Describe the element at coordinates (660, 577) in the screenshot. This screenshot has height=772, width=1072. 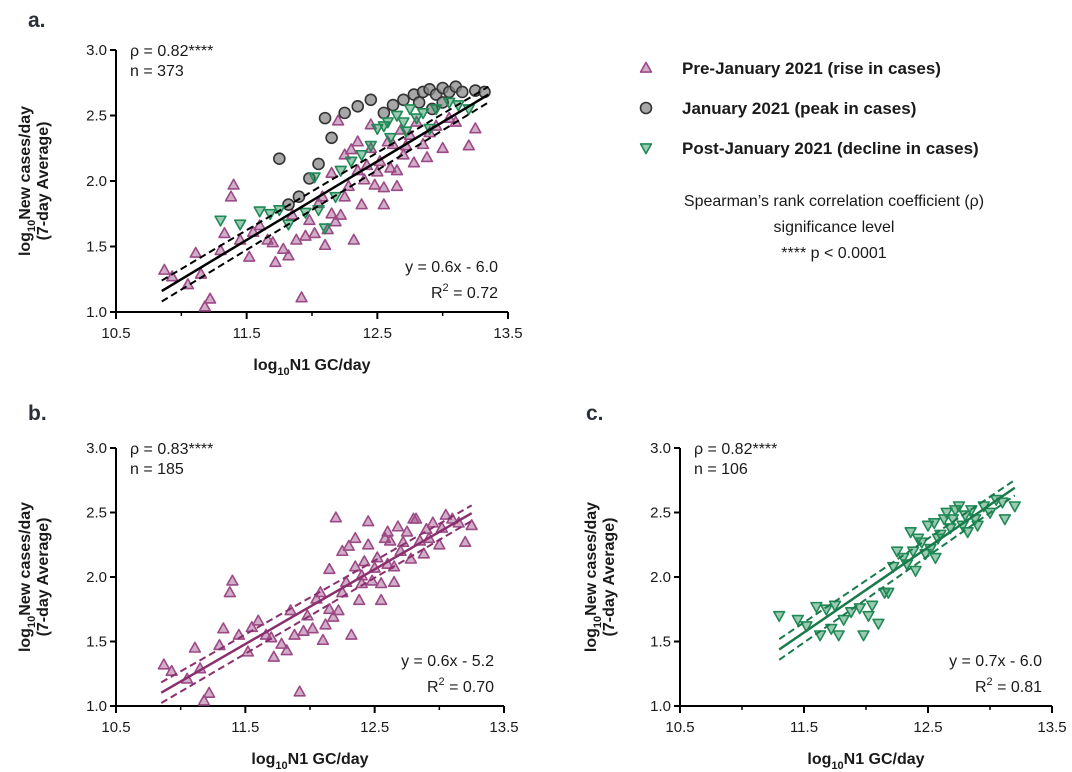
I see `y-tick-label: 2.0` at that location.